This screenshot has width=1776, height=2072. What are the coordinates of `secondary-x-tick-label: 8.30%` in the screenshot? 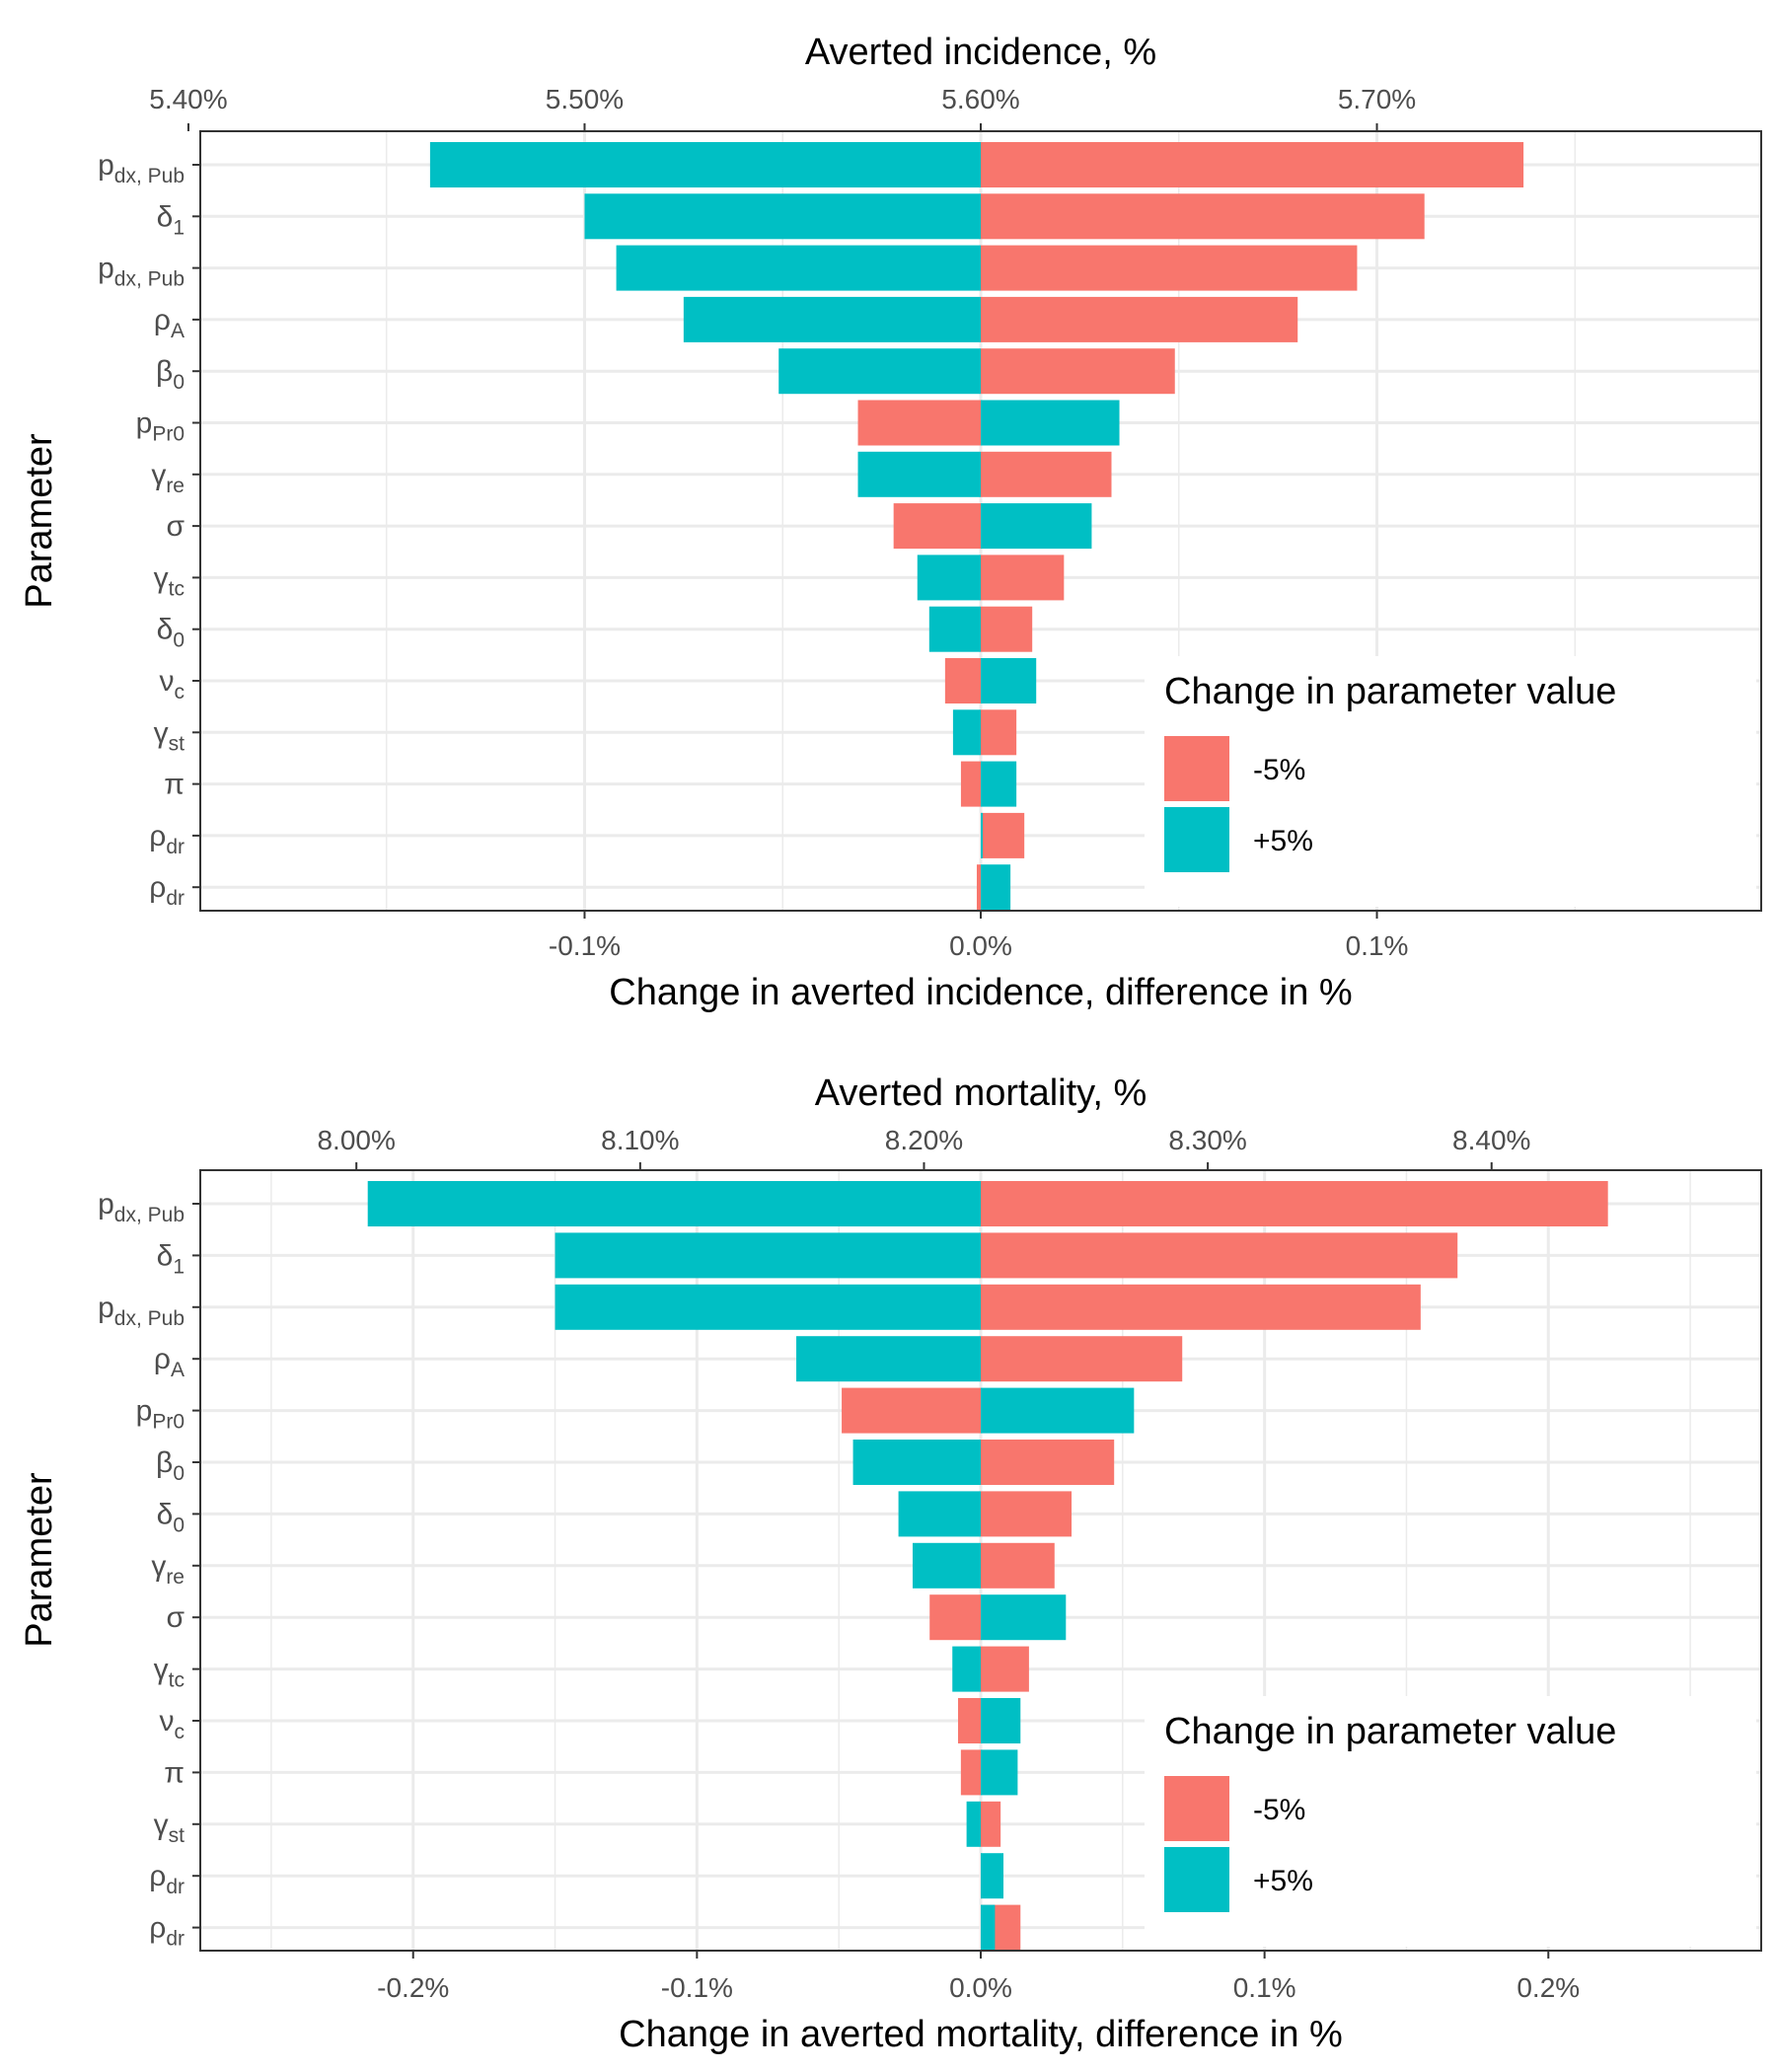 It's located at (1207, 1140).